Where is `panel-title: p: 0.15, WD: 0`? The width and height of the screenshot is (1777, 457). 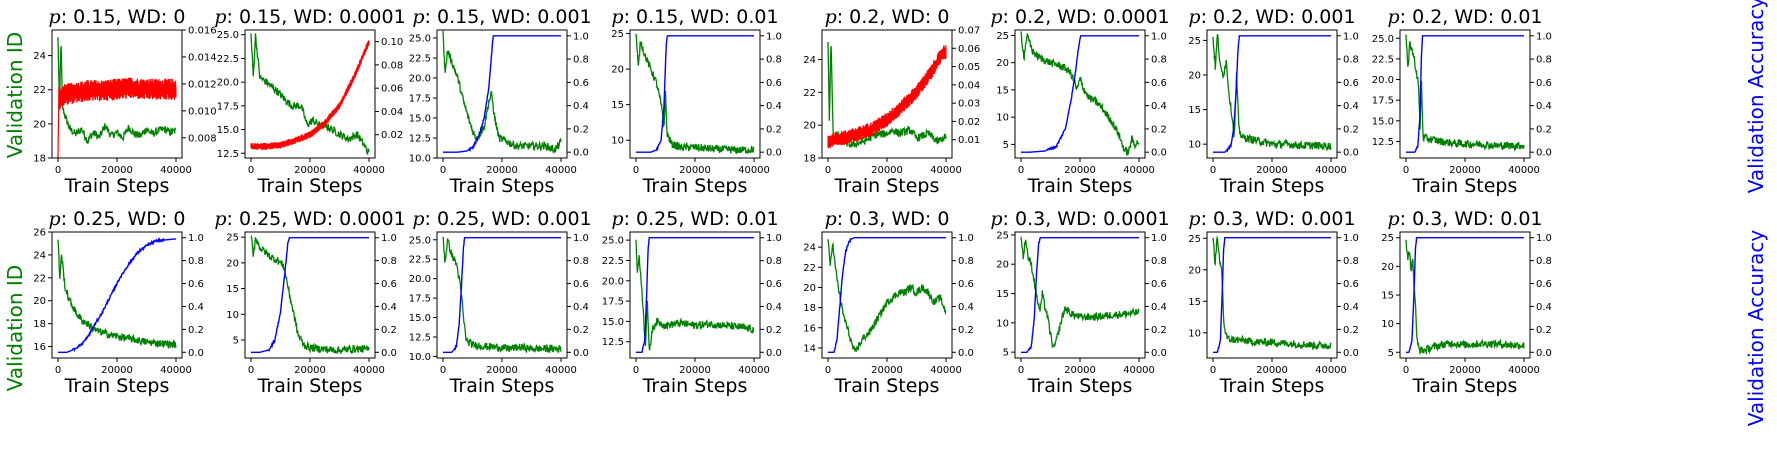
panel-title: p: 0.15, WD: 0 is located at coordinates (117, 17).